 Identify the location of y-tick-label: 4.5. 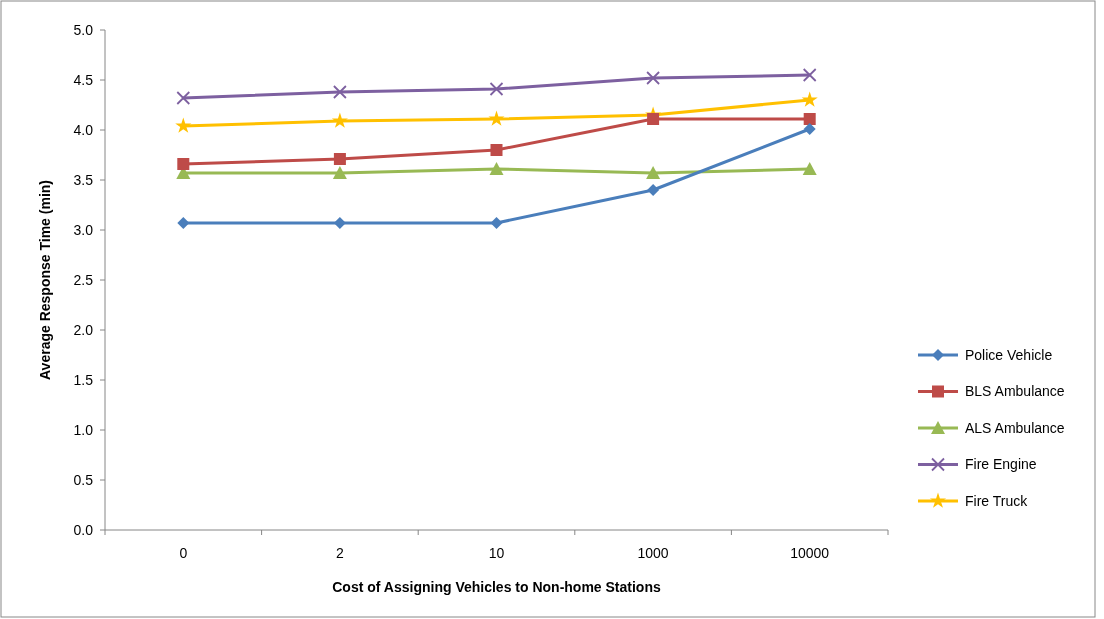
(83, 79).